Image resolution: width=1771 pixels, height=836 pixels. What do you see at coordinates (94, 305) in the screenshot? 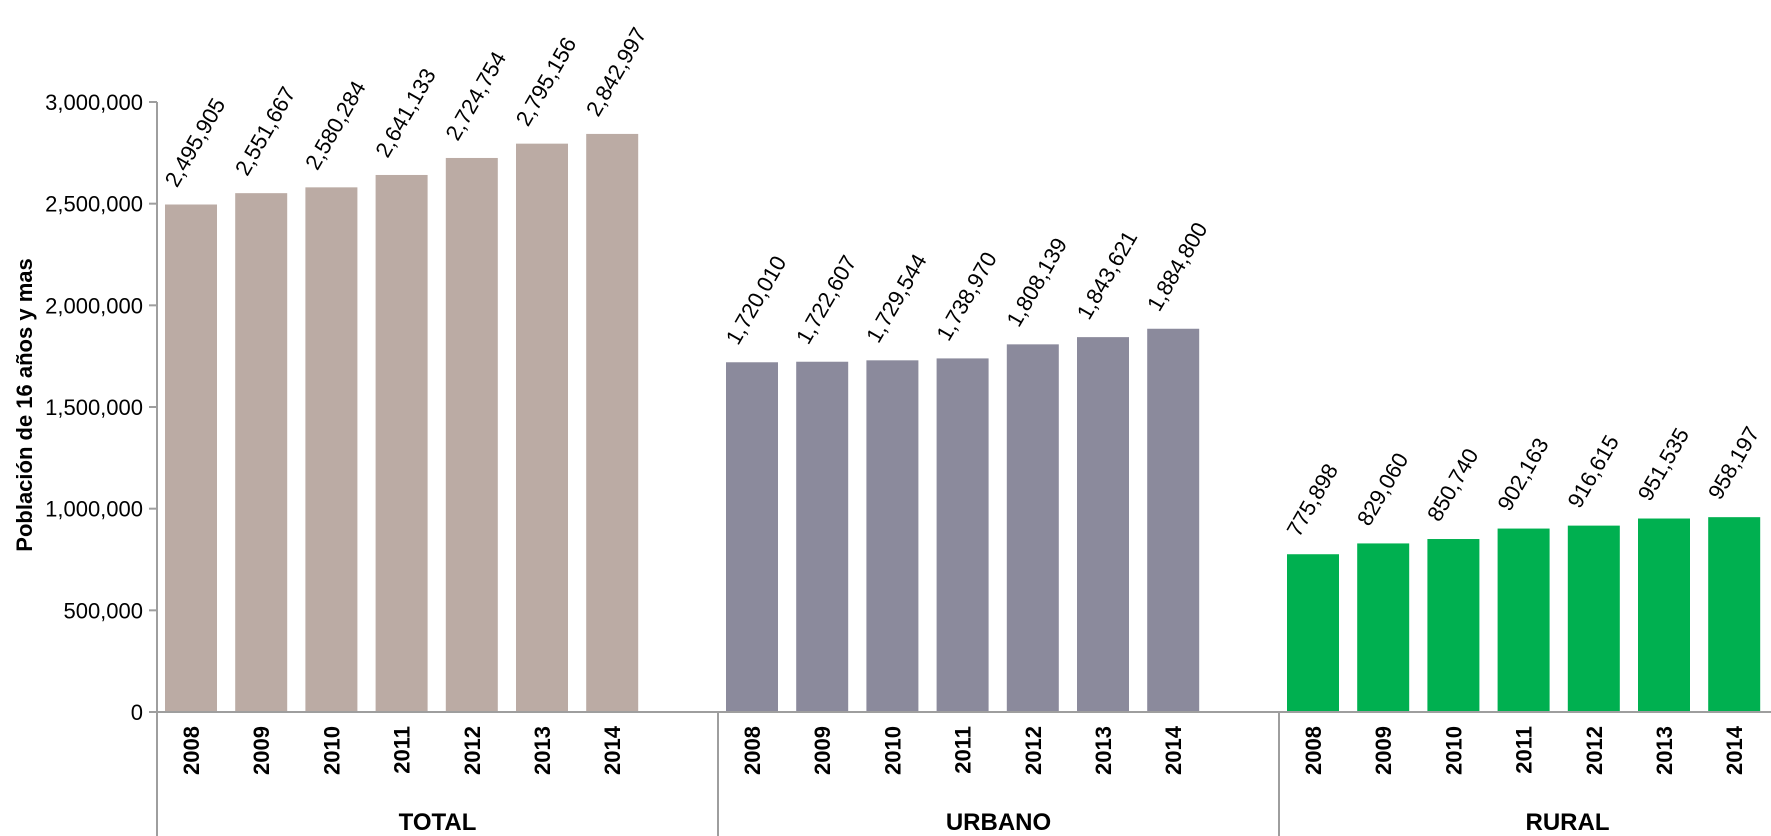
I see `y-tick-label: 2,000,000` at bounding box center [94, 305].